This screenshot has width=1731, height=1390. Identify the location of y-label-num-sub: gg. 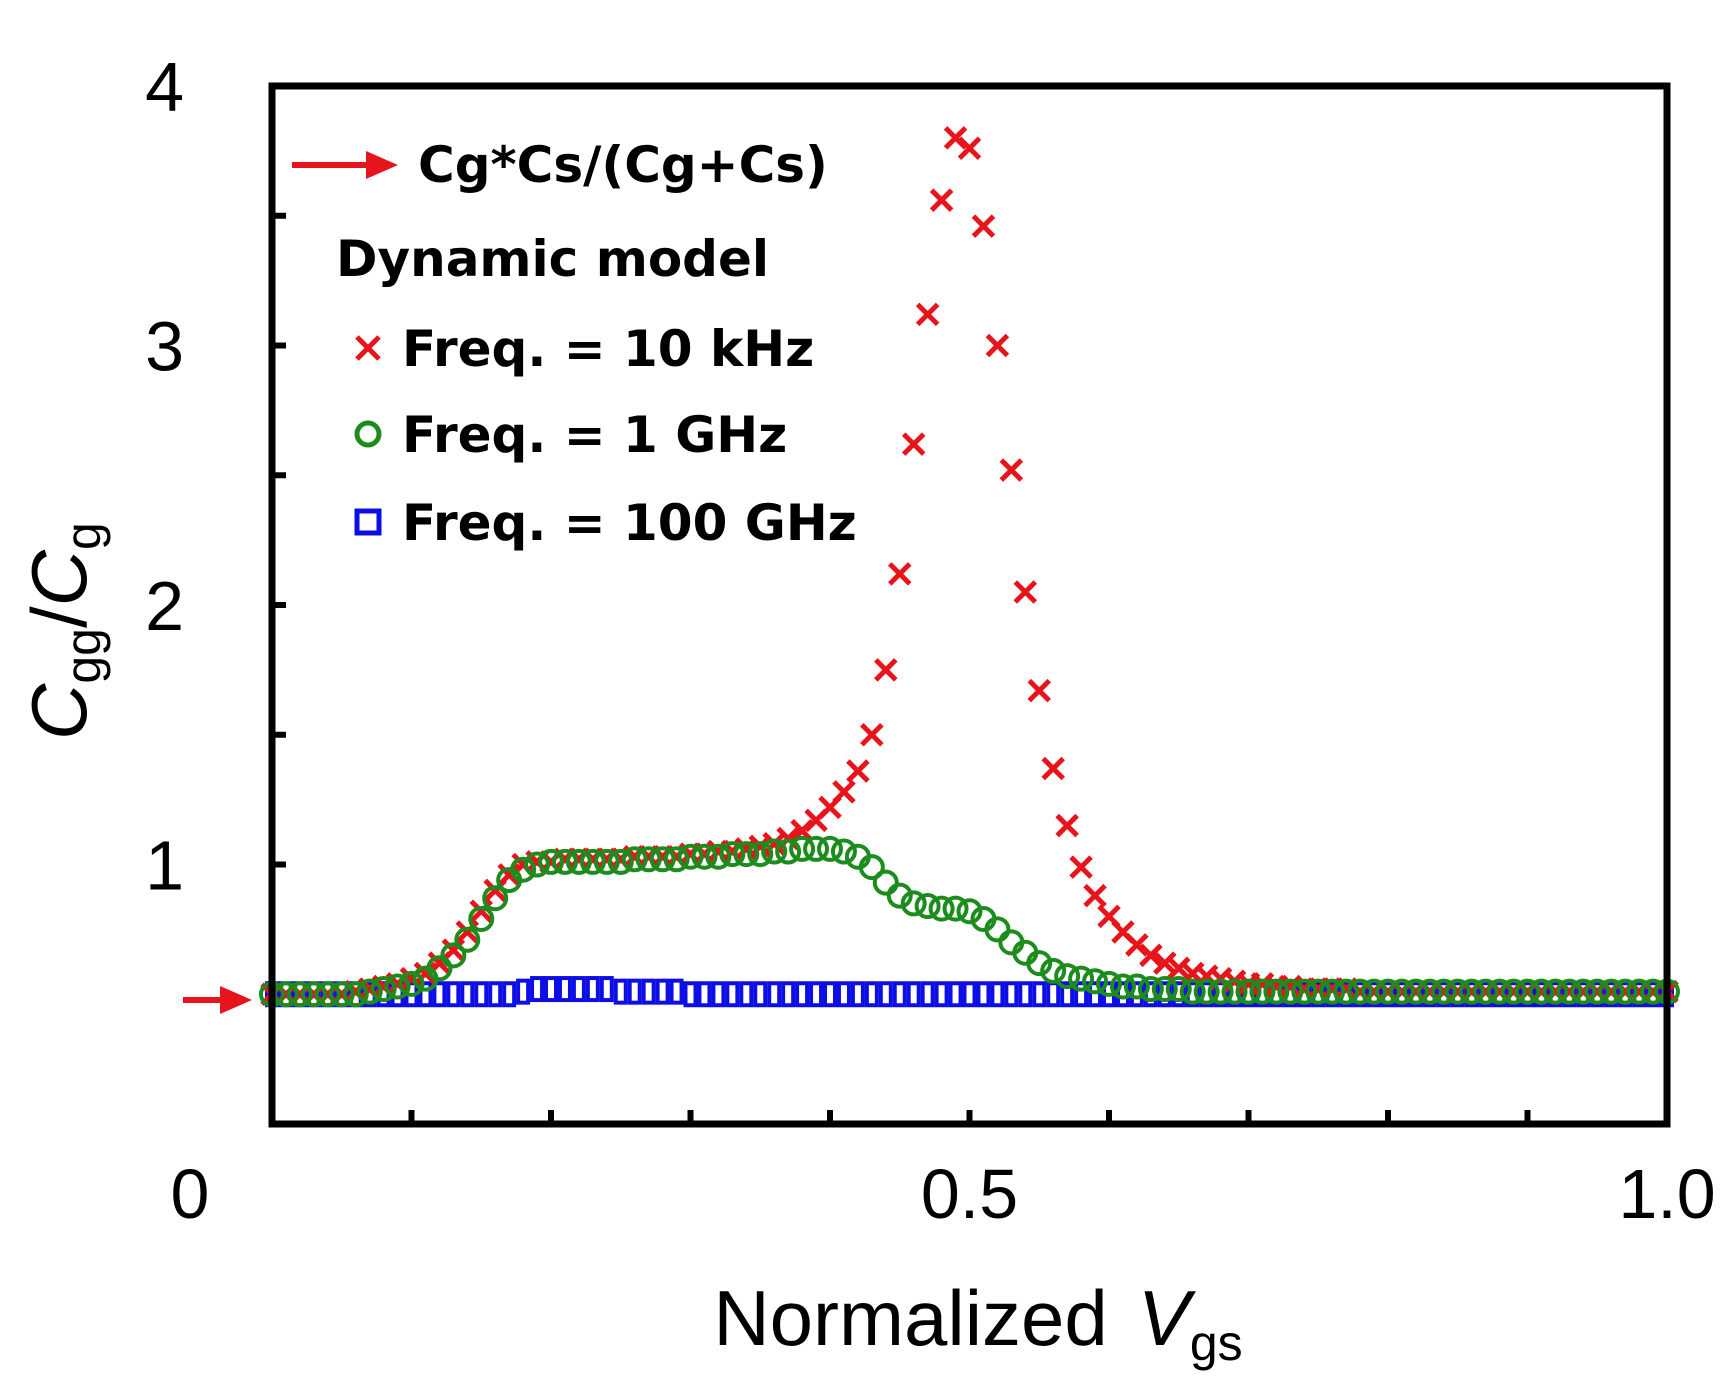
(83, 656).